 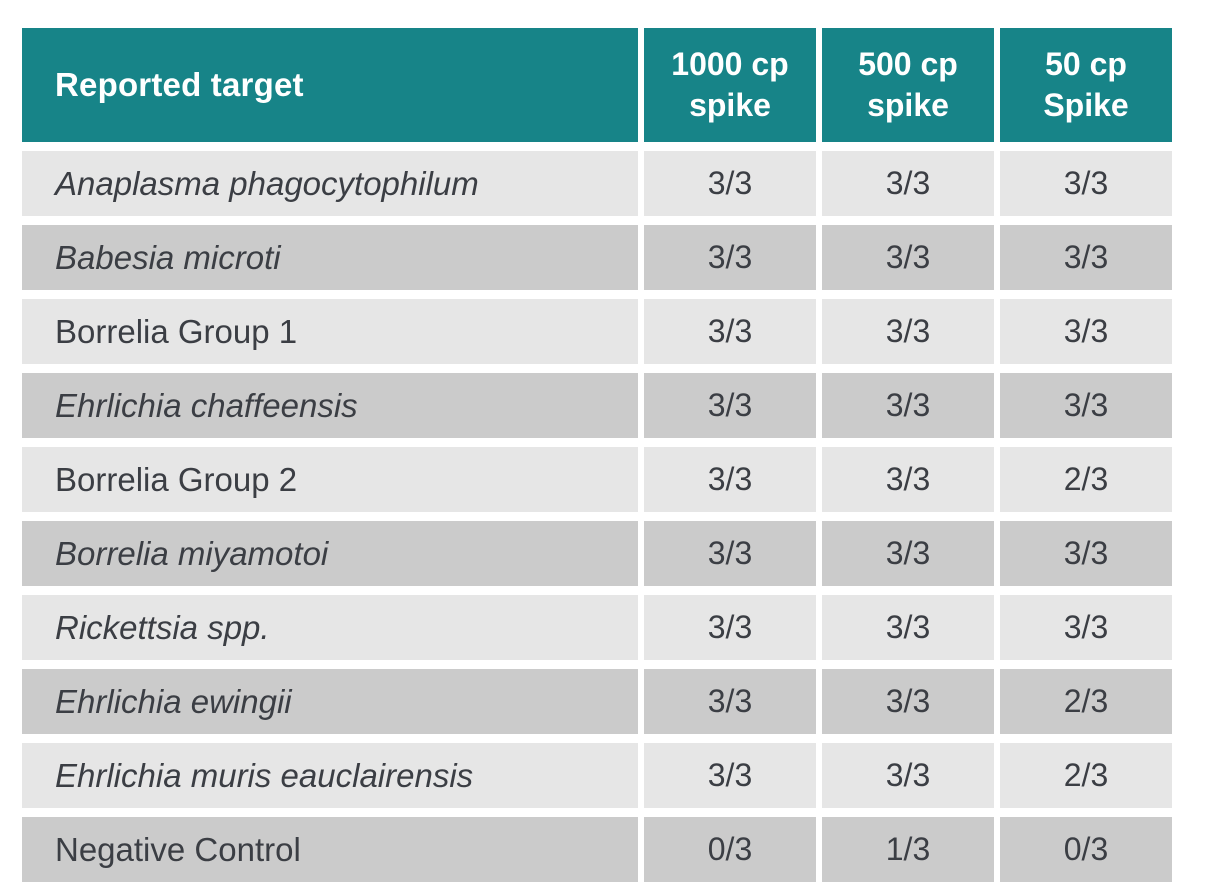 What do you see at coordinates (330, 849) in the screenshot?
I see `target-cell: Negative Control` at bounding box center [330, 849].